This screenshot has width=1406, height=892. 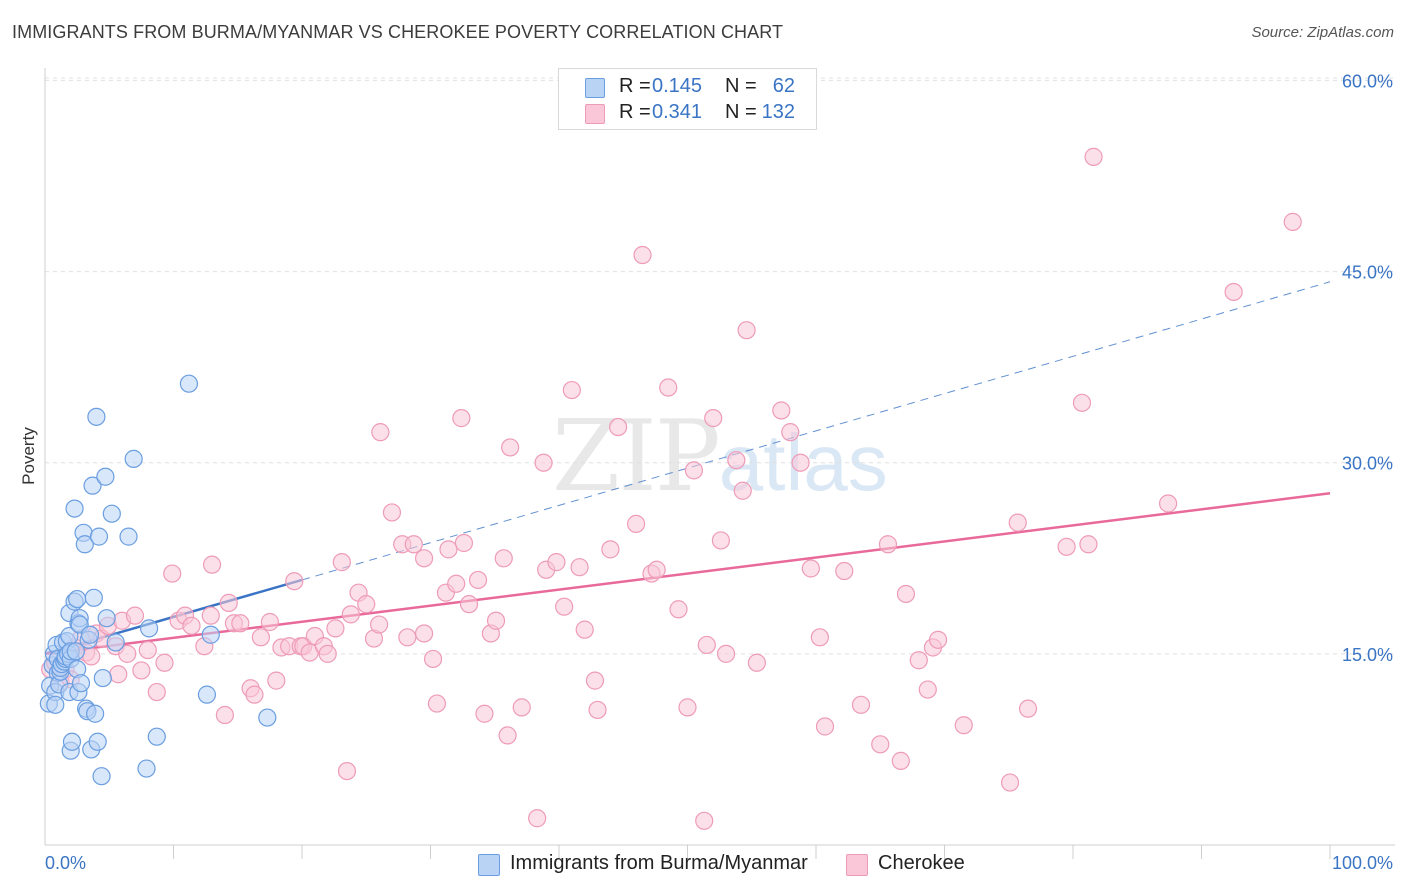 What do you see at coordinates (636, 457) in the screenshot?
I see `watermark-zip: ZIP` at bounding box center [636, 457].